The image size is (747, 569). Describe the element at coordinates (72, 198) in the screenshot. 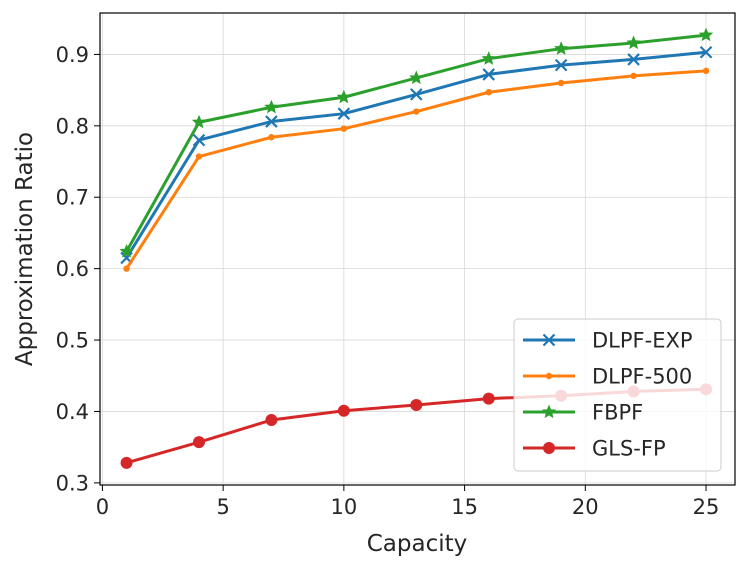

I see `y-tick-label: 0.7` at that location.